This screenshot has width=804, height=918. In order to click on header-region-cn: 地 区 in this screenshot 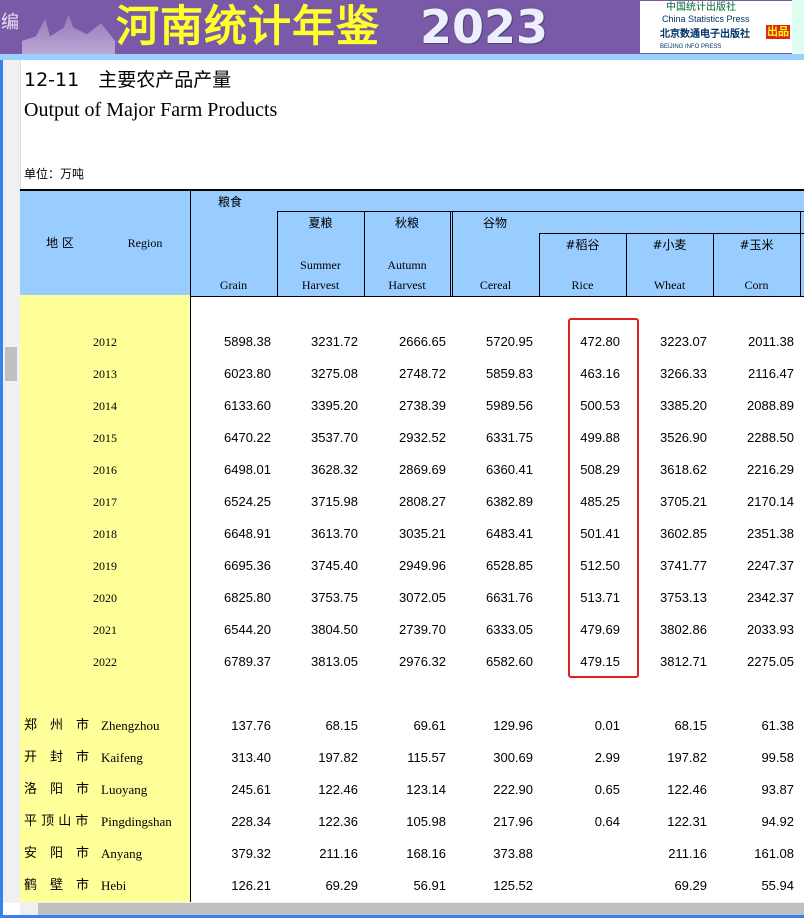, I will do `click(60, 243)`.